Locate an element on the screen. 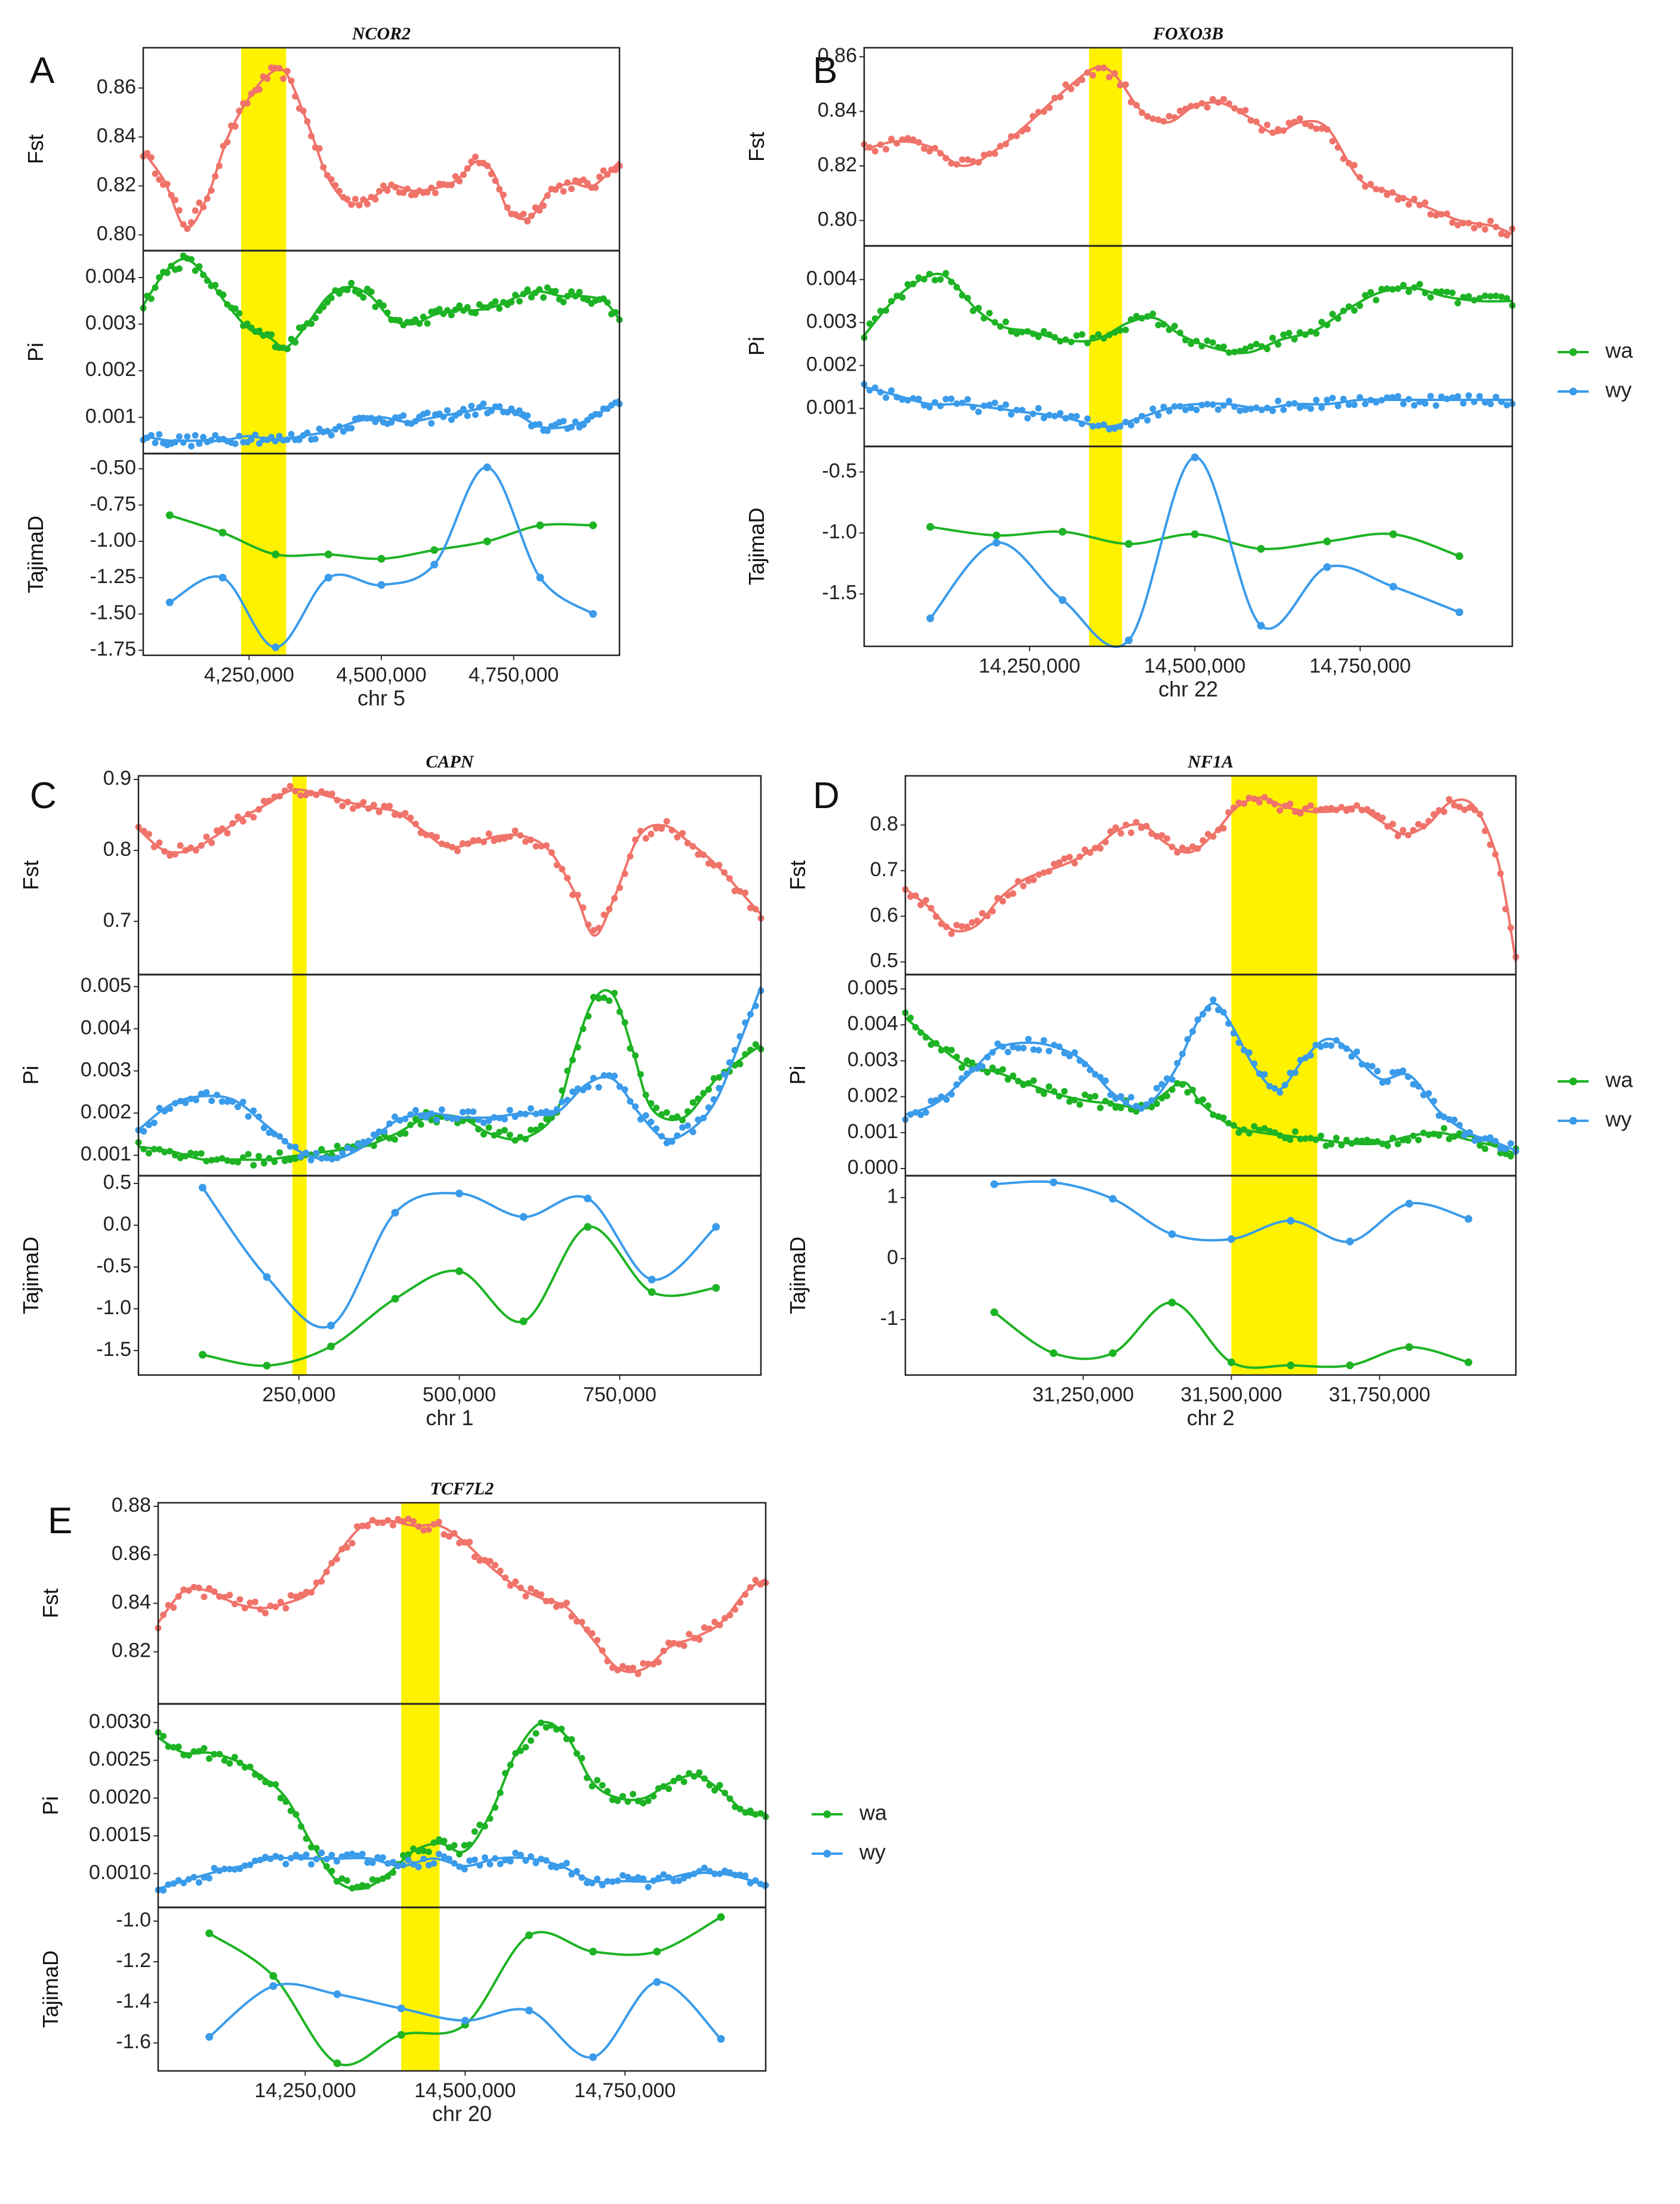 This screenshot has width=1680, height=2204. y-tick-label: -1.75 is located at coordinates (113, 649).